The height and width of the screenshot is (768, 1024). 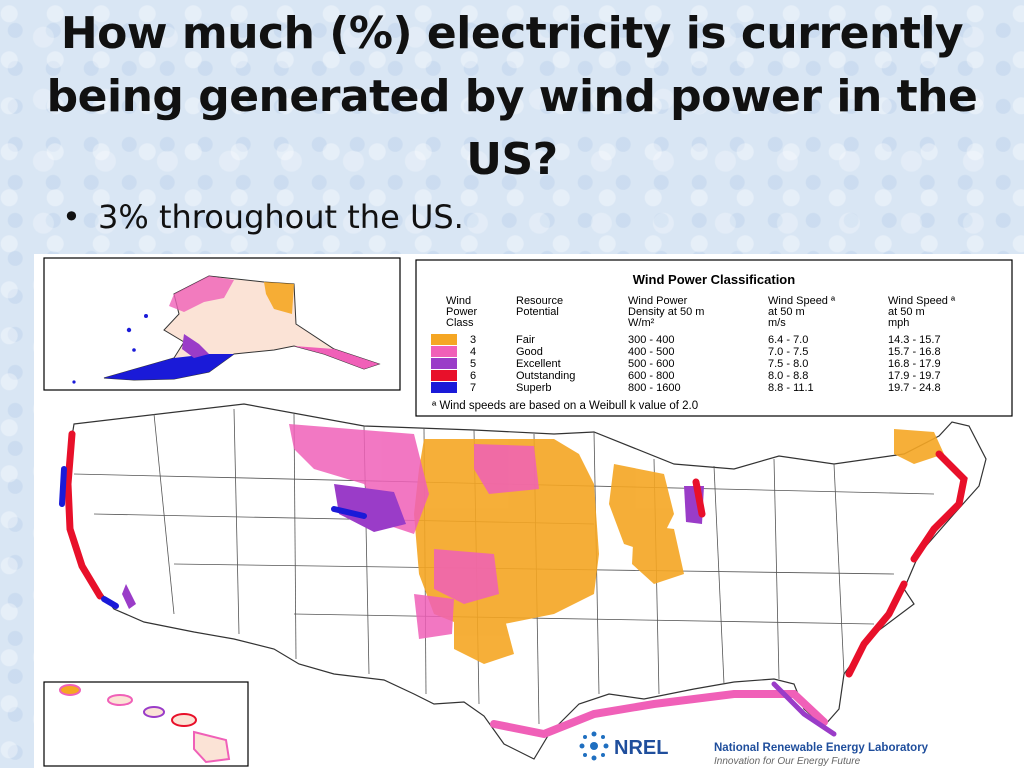 What do you see at coordinates (651, 352) in the screenshot?
I see `legend-cell-density: 400 - 500` at bounding box center [651, 352].